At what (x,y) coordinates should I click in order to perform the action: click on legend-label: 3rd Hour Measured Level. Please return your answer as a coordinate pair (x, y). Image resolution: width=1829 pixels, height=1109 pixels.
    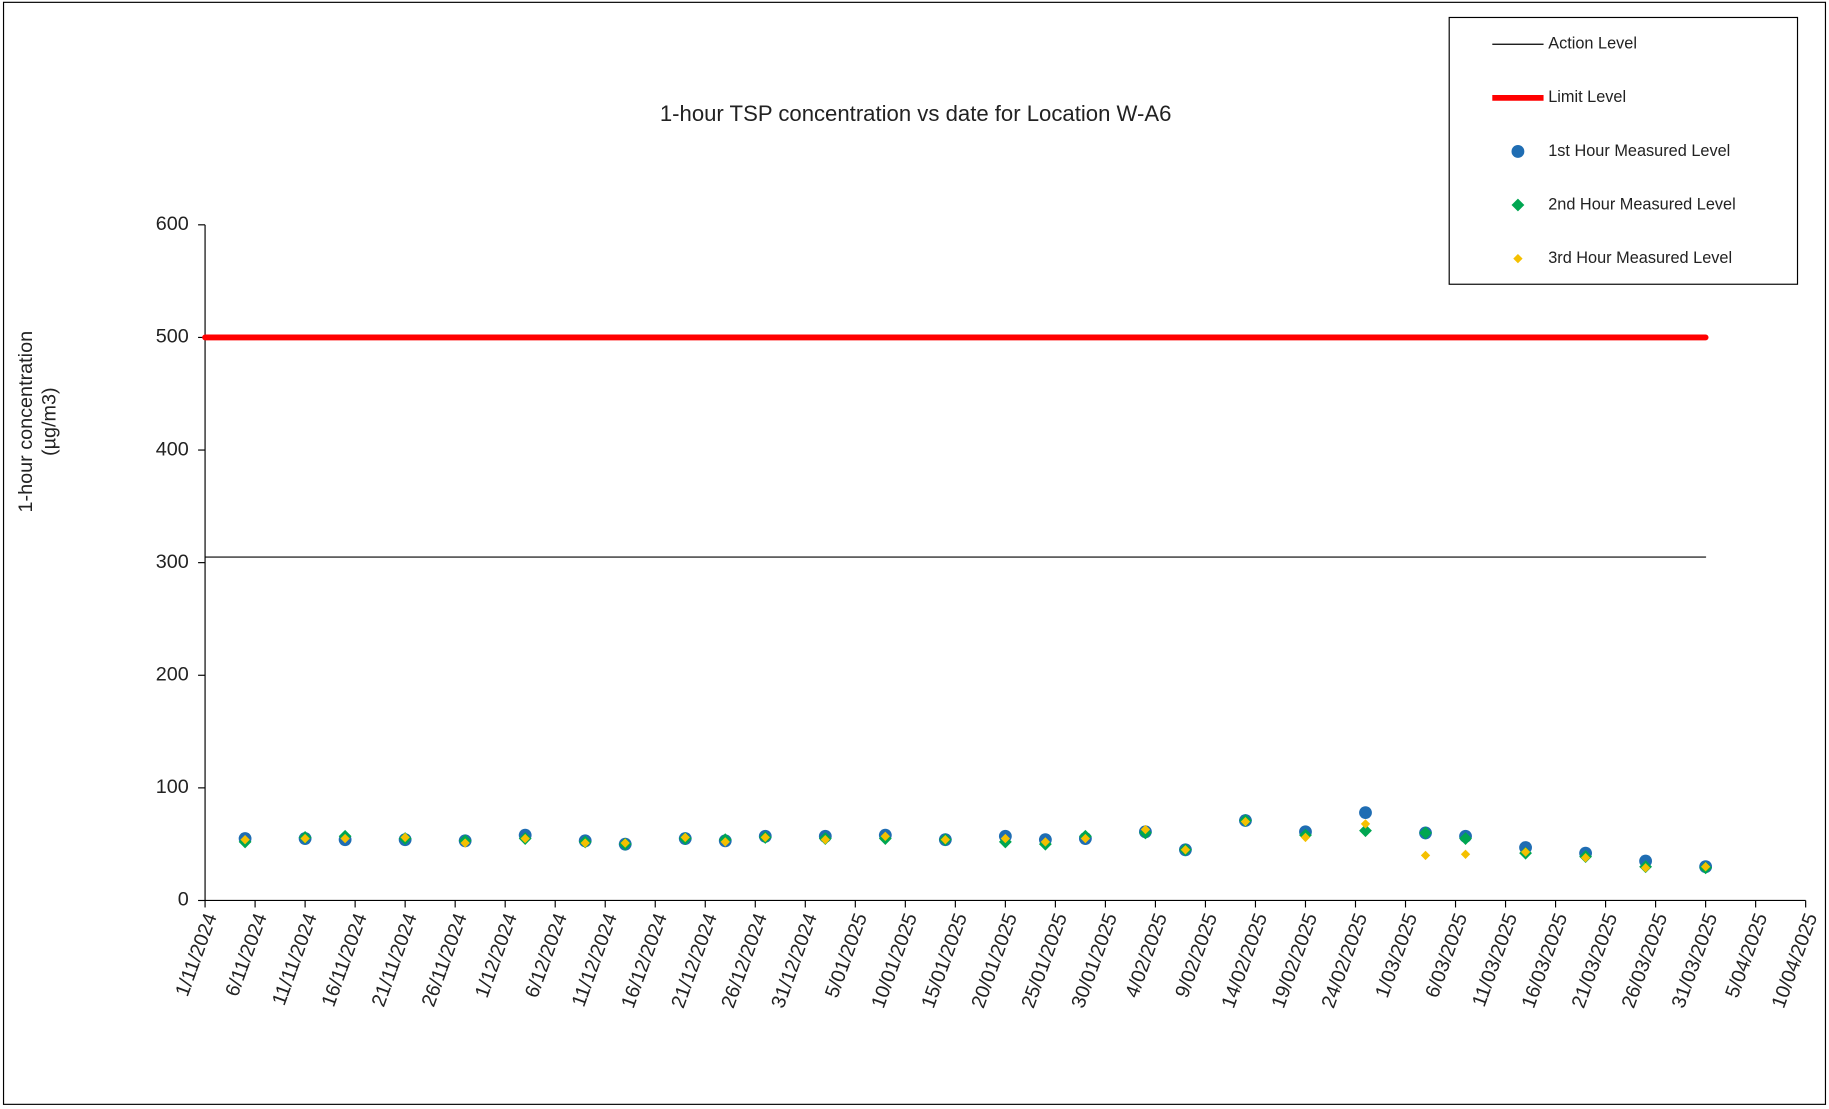
    Looking at the image, I should click on (1640, 258).